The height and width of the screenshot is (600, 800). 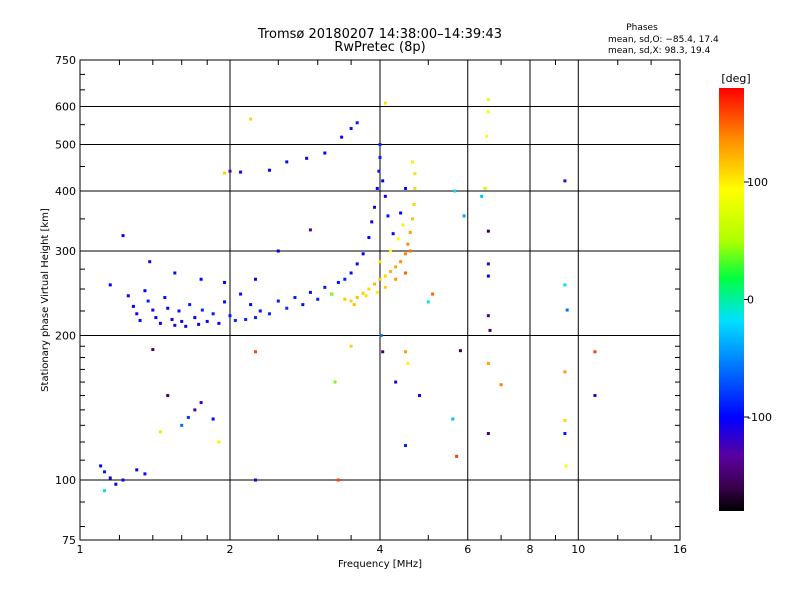 What do you see at coordinates (380, 549) in the screenshot?
I see `x-tick-label: 4` at bounding box center [380, 549].